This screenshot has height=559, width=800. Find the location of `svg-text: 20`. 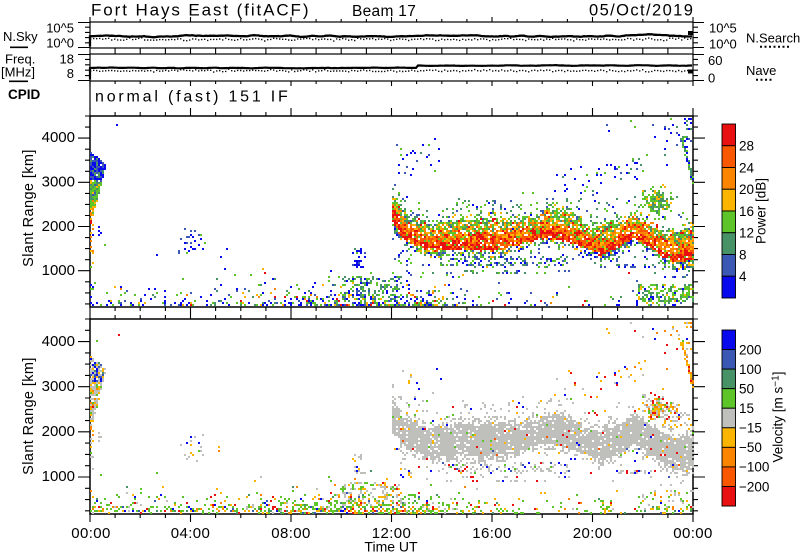

svg-text: 20 is located at coordinates (746, 189).